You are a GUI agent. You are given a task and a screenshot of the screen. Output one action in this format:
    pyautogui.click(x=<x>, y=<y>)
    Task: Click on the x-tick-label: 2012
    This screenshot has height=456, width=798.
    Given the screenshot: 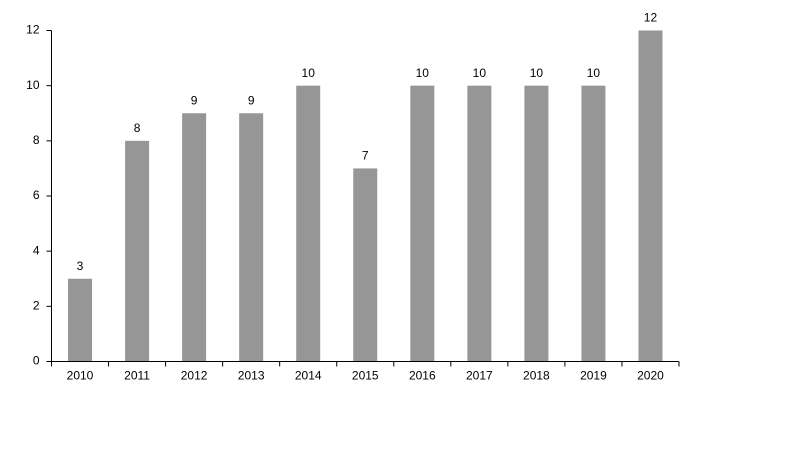 What is the action you would take?
    pyautogui.click(x=194, y=376)
    